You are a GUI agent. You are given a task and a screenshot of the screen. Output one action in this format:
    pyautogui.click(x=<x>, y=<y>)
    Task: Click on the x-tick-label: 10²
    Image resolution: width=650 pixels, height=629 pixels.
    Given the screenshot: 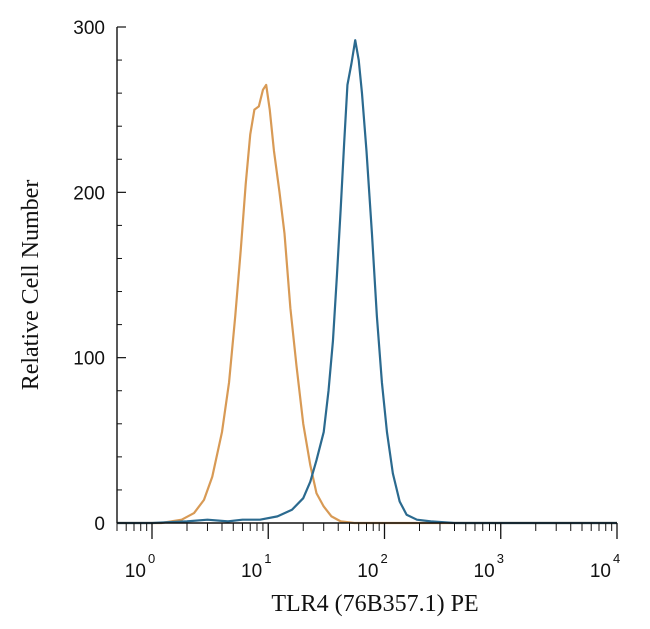 What is the action you would take?
    pyautogui.click(x=372, y=566)
    